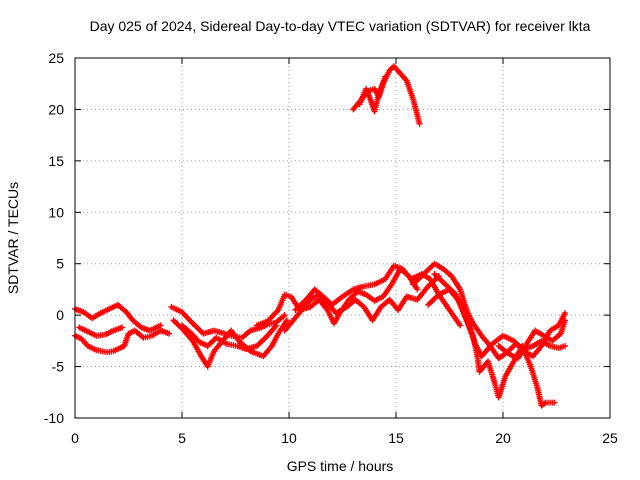 Image resolution: width=640 pixels, height=480 pixels. Describe the element at coordinates (60, 264) in the screenshot. I see `y-tick-label: 5` at that location.